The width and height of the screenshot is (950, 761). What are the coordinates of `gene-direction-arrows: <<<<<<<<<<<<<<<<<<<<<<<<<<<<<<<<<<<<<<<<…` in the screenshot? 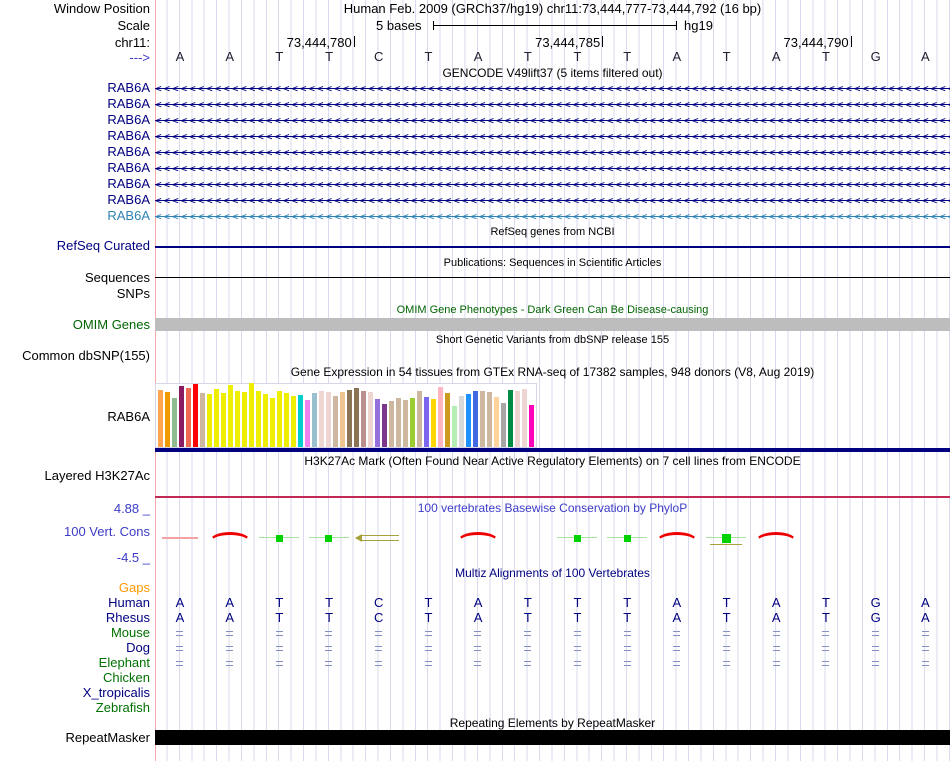 It's located at (552, 136).